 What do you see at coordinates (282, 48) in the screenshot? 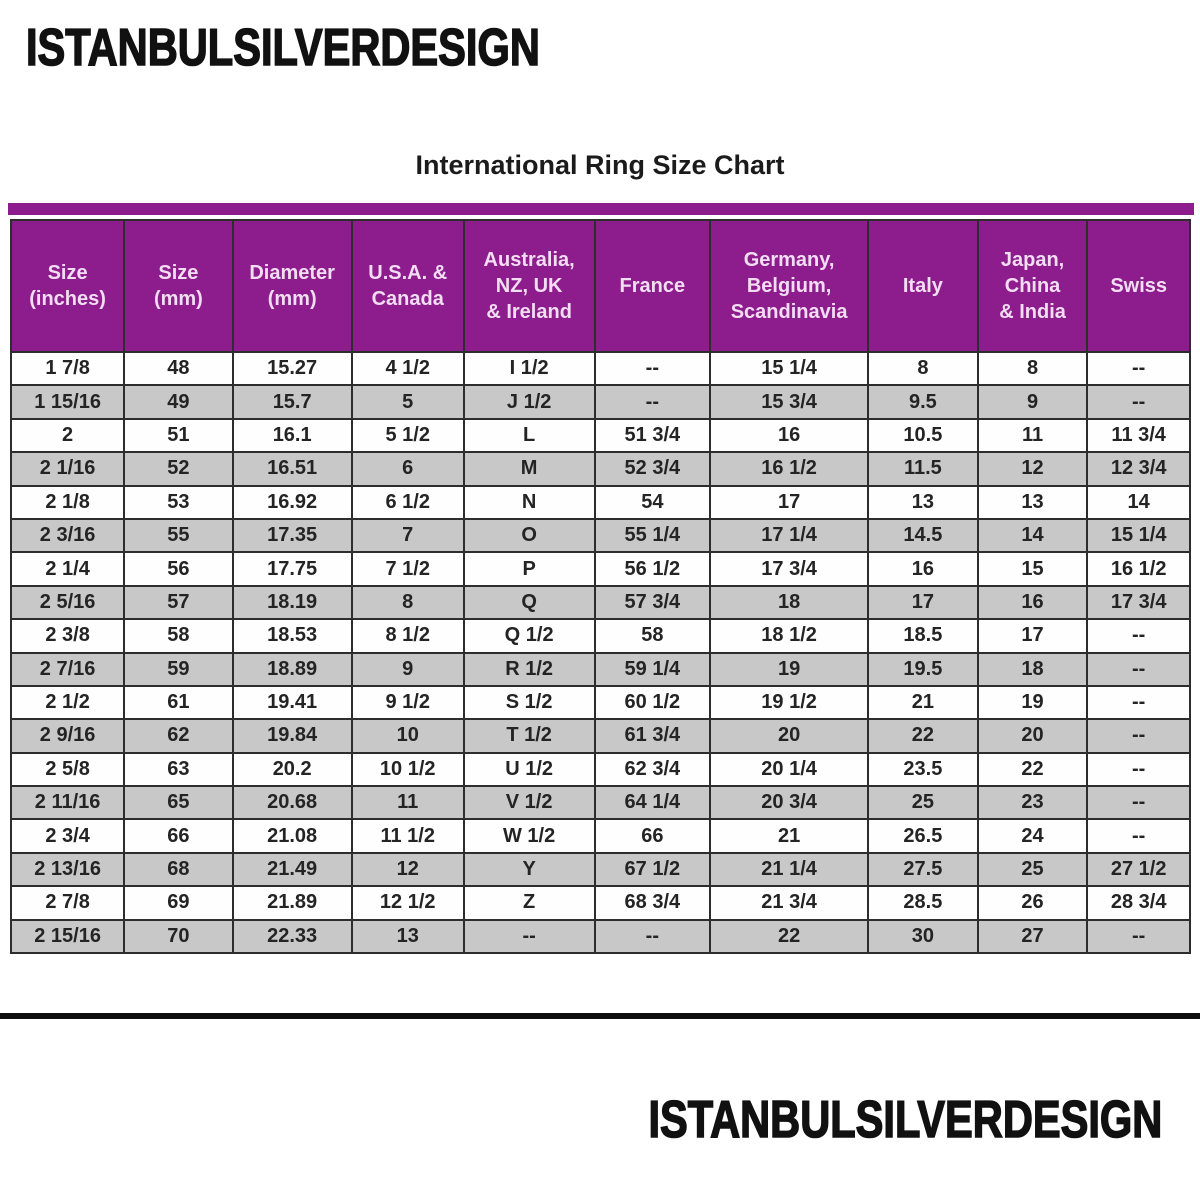
I see `brand-logo-top: ISTANBULSILVERDESIGN` at bounding box center [282, 48].